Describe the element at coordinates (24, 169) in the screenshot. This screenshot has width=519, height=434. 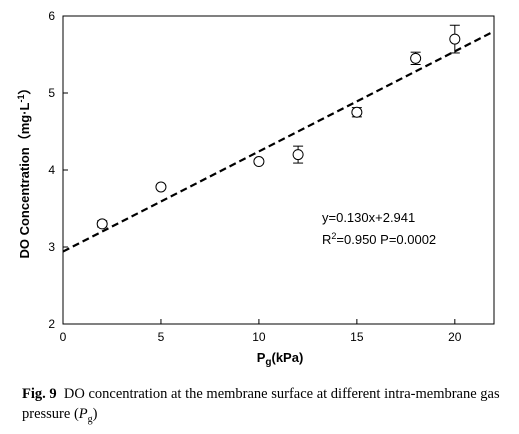
I see `y-axis-title: DO Concentration（mg·L-1）` at that location.